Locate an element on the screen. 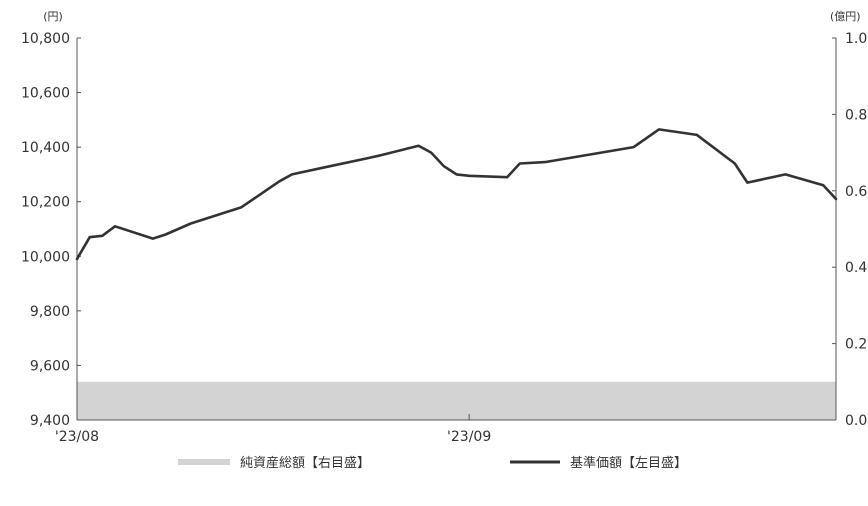 The image size is (868, 506). left-tick-label: 9,600 is located at coordinates (50, 366).